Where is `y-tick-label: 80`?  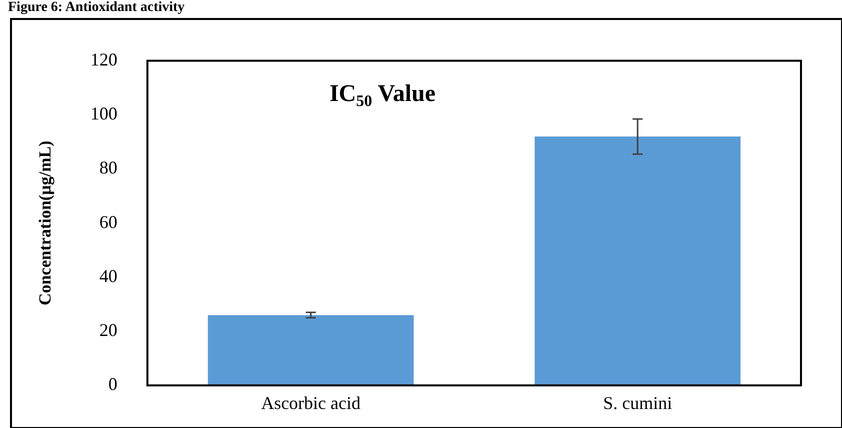 y-tick-label: 80 is located at coordinates (108, 168).